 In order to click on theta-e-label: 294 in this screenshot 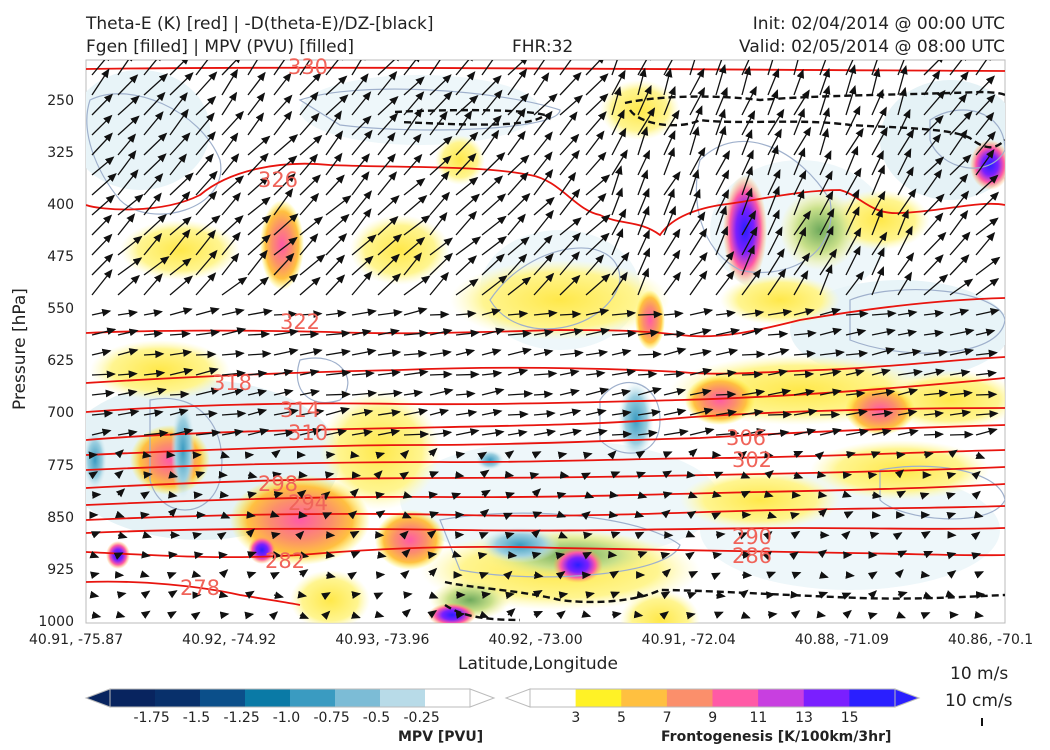, I will do `click(308, 503)`.